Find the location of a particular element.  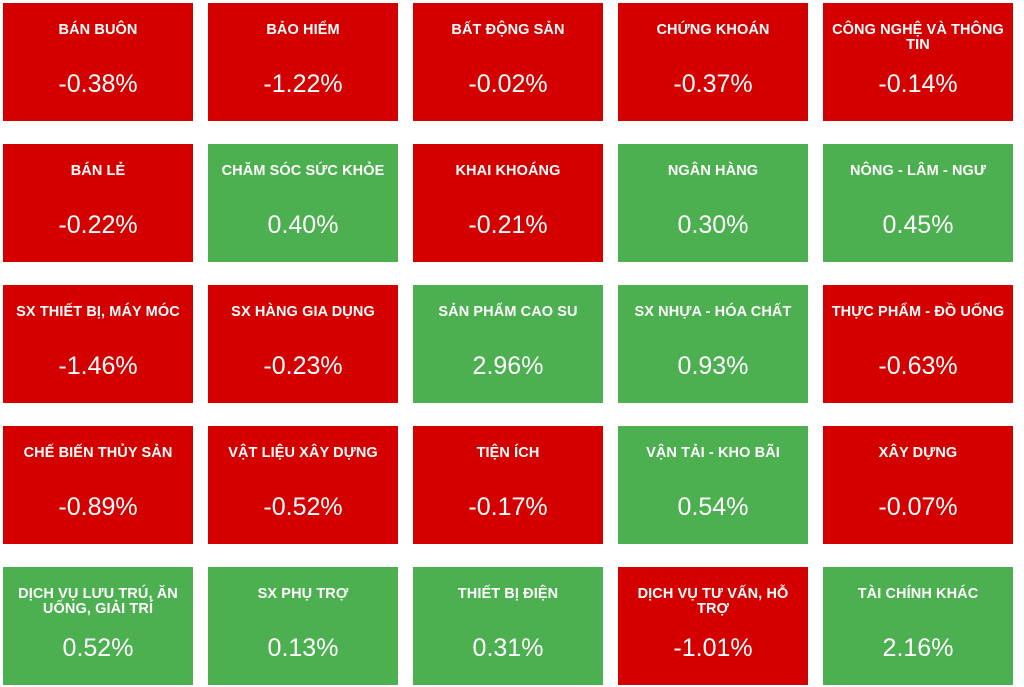

sector-tile-dich-vu-luu-tru-an-uong-giai-tri: DỊCH VỤ LƯU TRÚ, ĂN UỐNG, GIẢI TRÍ 0.52% is located at coordinates (98, 626).